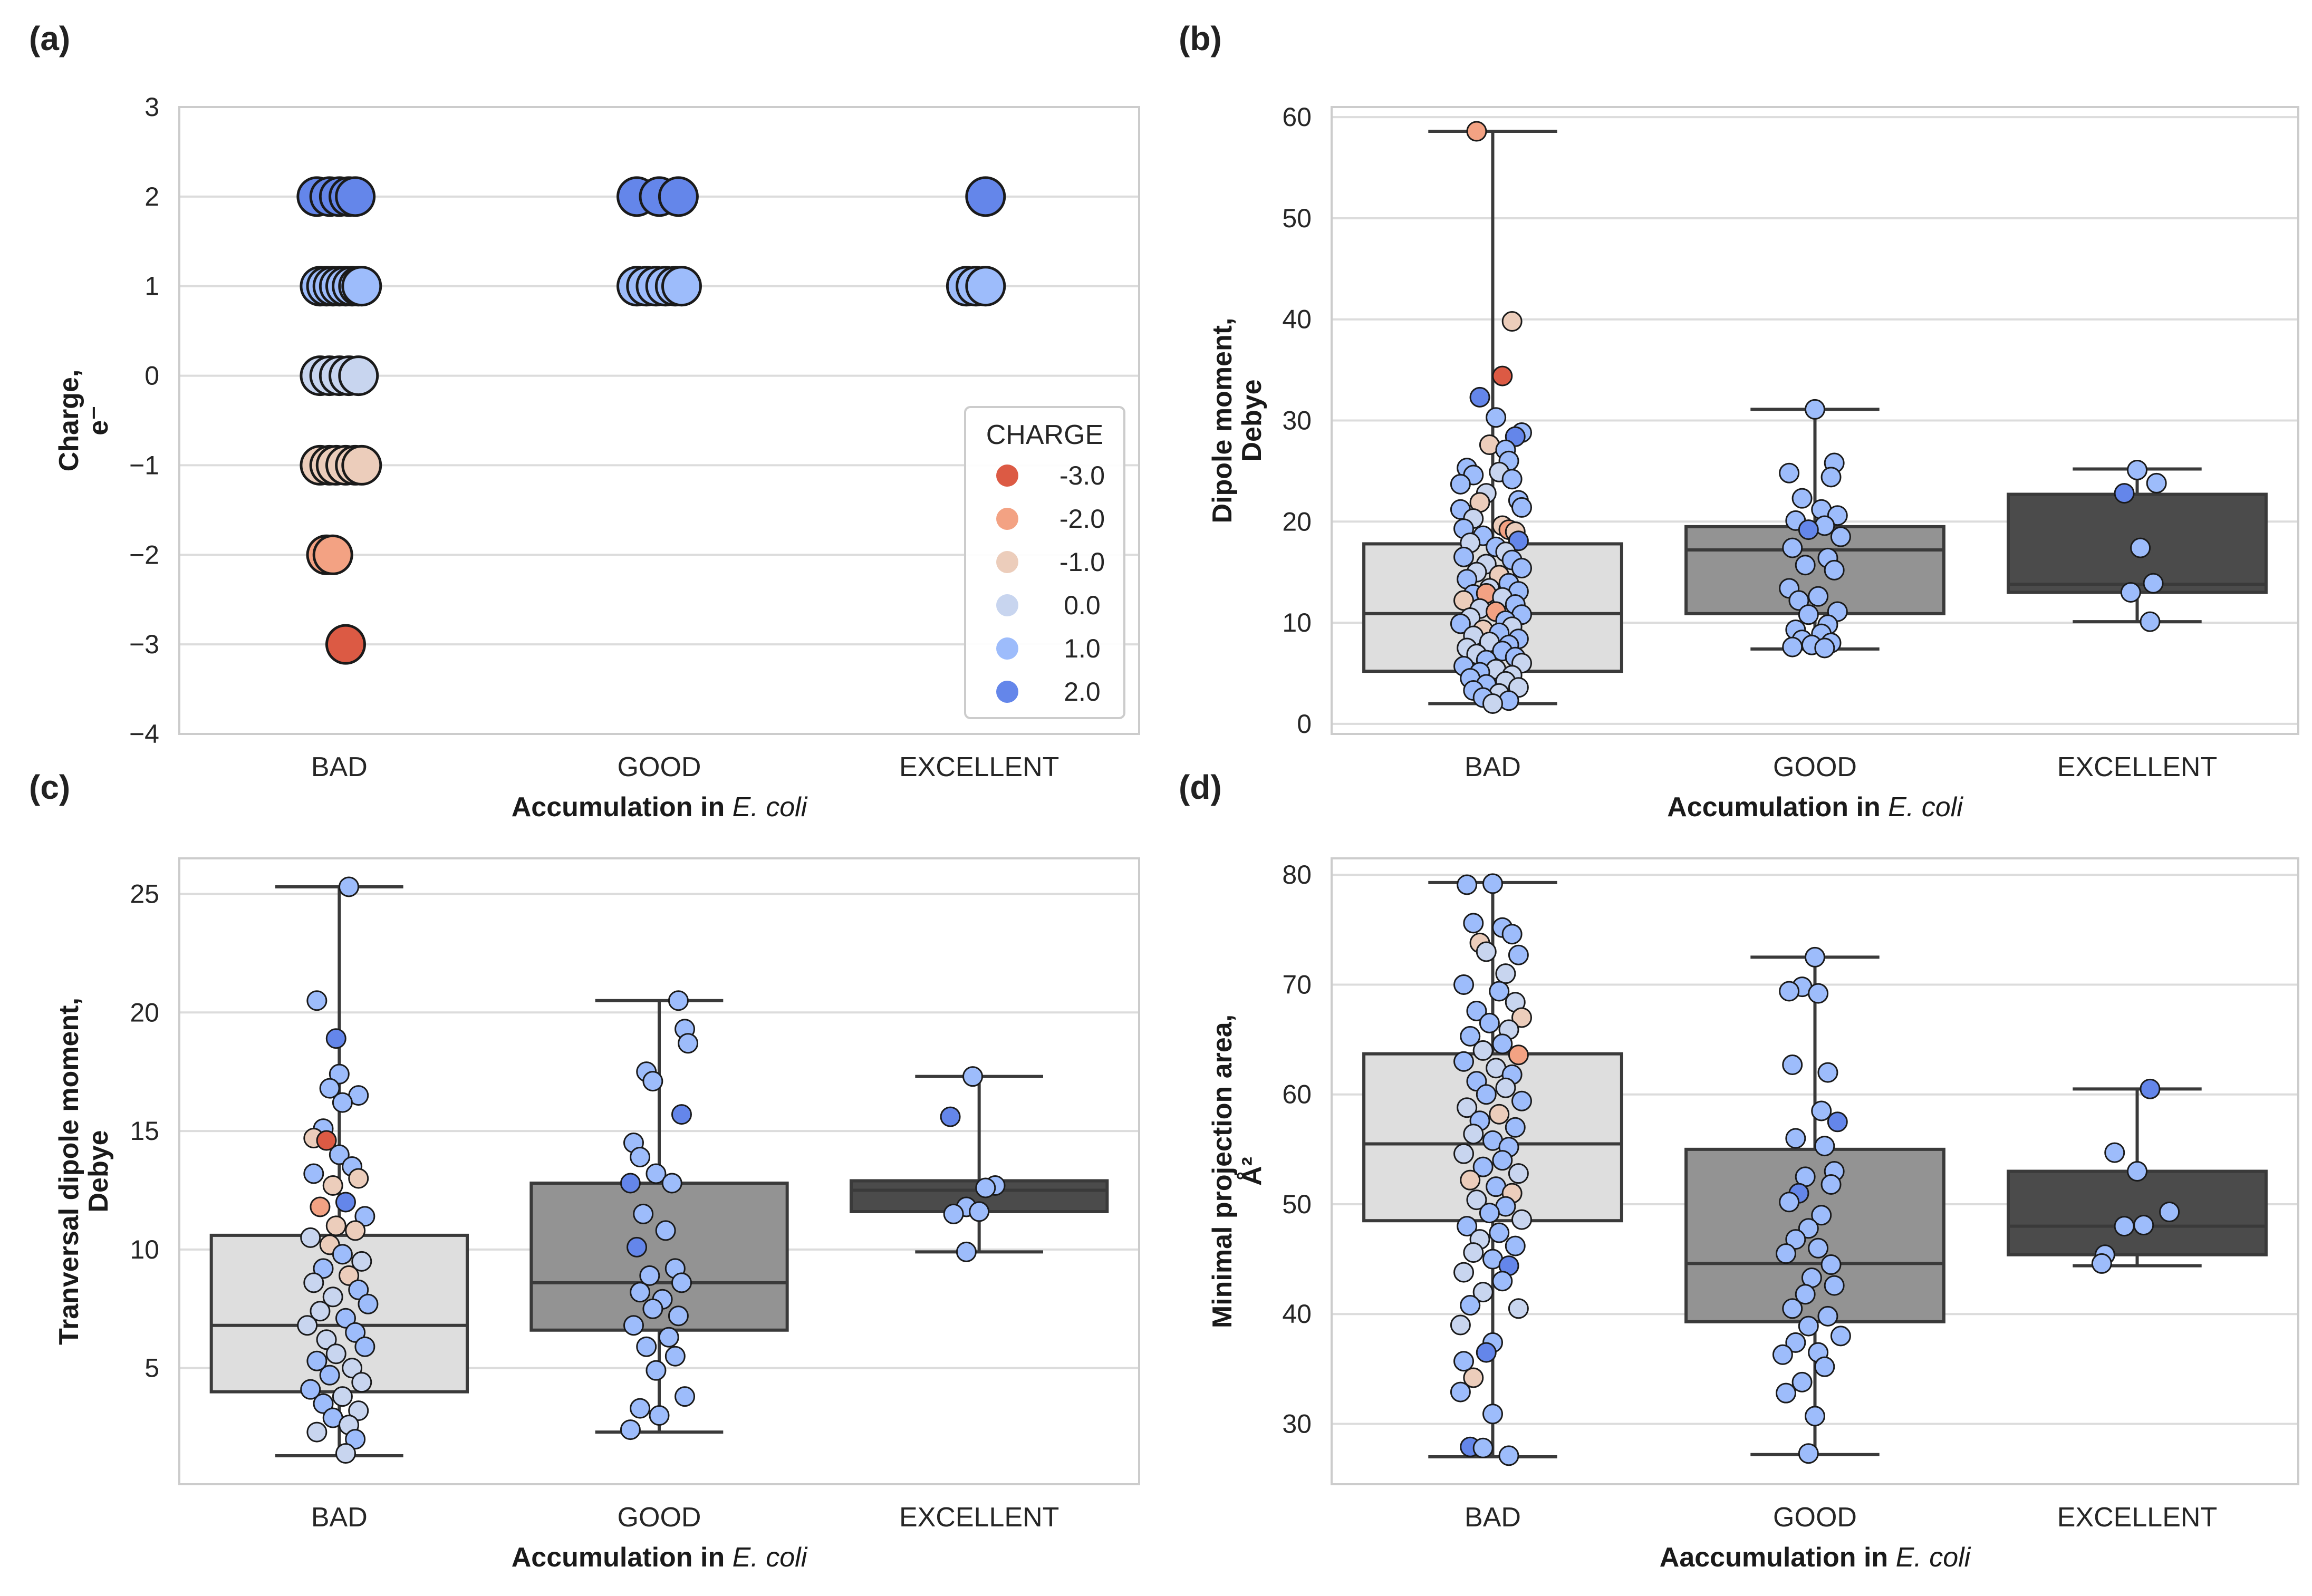  Describe the element at coordinates (1297, 319) in the screenshot. I see `y-tick-label: 40` at that location.